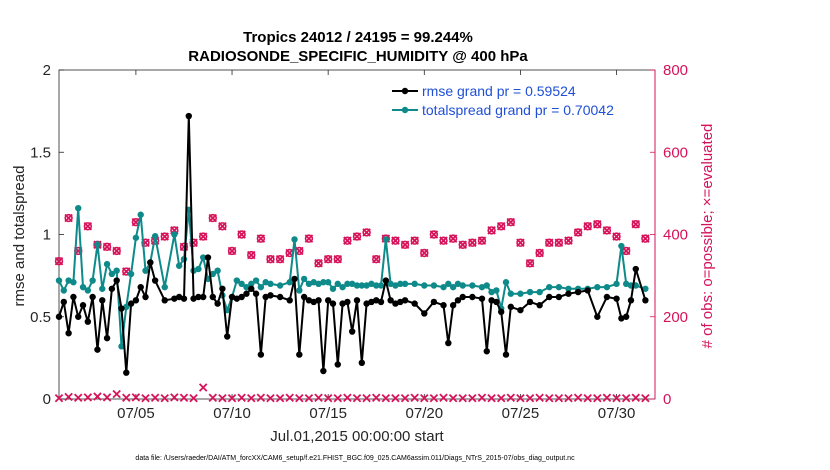 Image resolution: width=830 pixels, height=470 pixels. Describe the element at coordinates (667, 399) in the screenshot. I see `y-right-tick-label: 0` at that location.